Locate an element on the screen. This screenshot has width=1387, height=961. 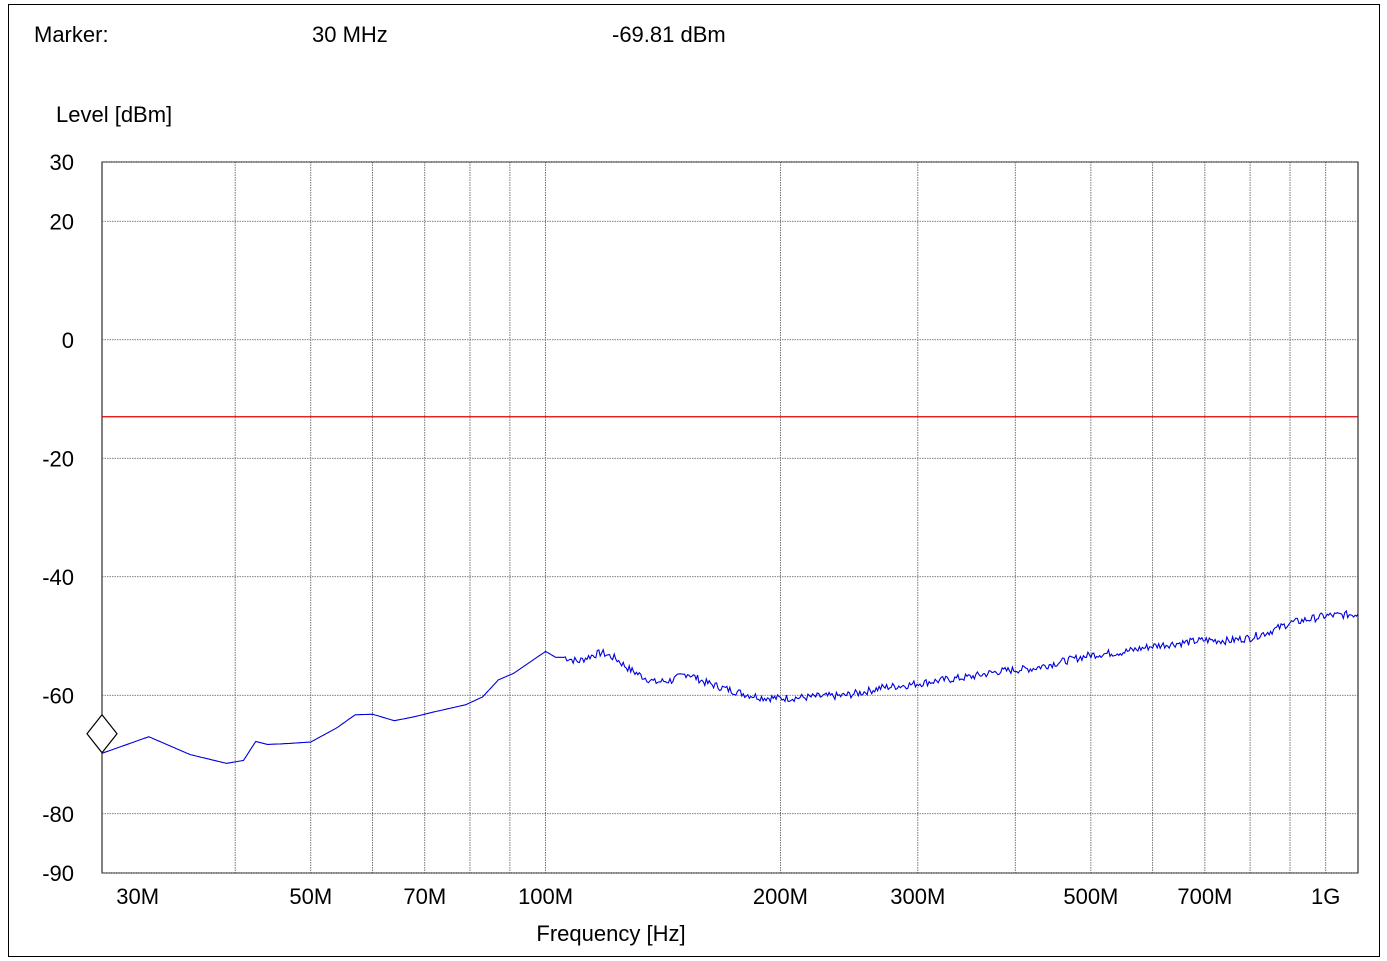
x-tick-label: 1G is located at coordinates (1325, 896).